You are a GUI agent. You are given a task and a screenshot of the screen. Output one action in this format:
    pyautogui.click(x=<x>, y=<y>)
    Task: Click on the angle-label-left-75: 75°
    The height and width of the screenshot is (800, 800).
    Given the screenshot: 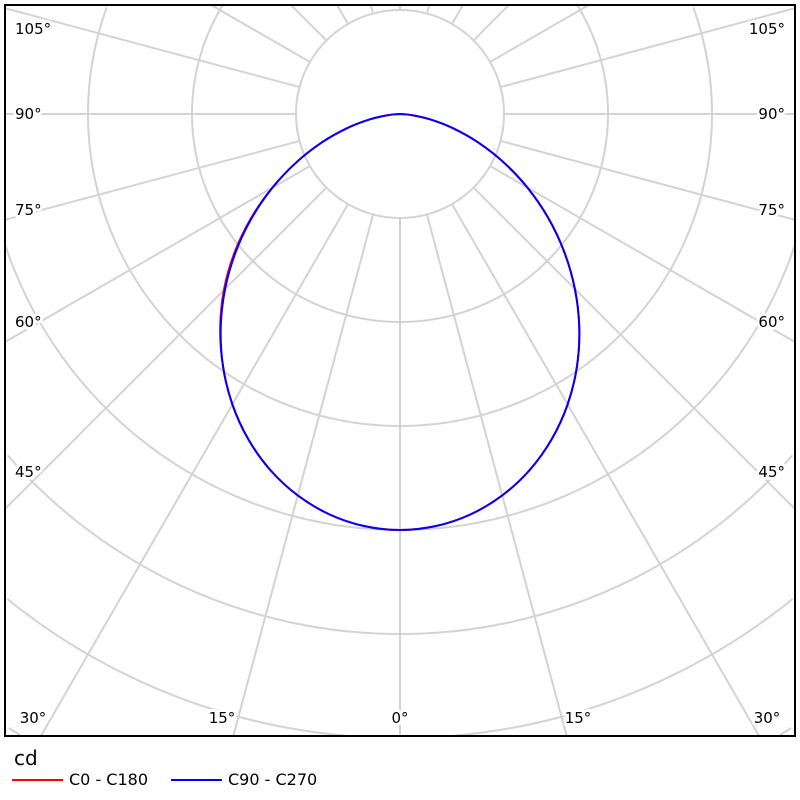 What is the action you would take?
    pyautogui.click(x=28, y=210)
    